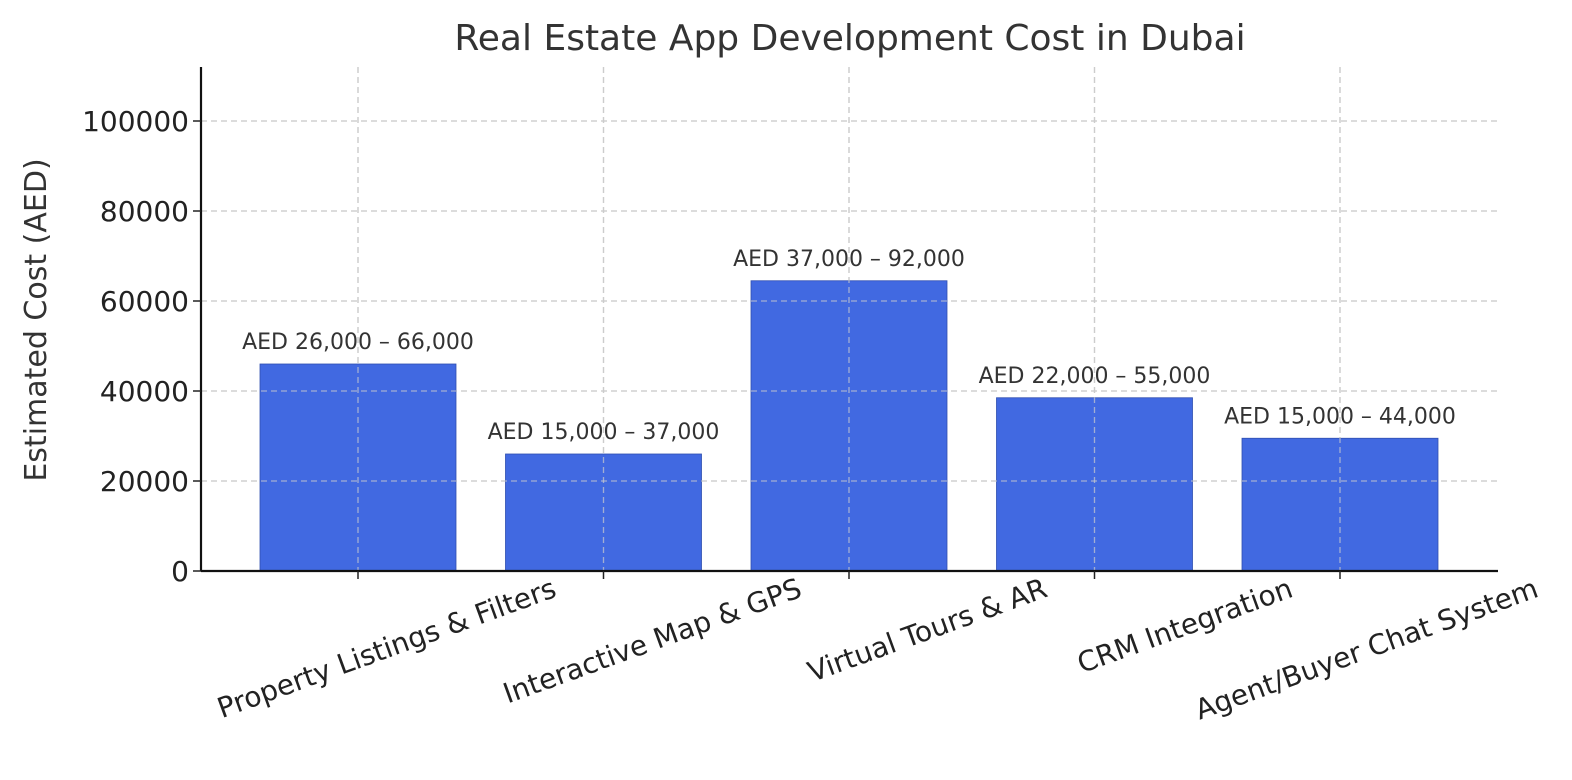 This screenshot has width=1572, height=780. I want to click on y-tick-label: 0, so click(180, 571).